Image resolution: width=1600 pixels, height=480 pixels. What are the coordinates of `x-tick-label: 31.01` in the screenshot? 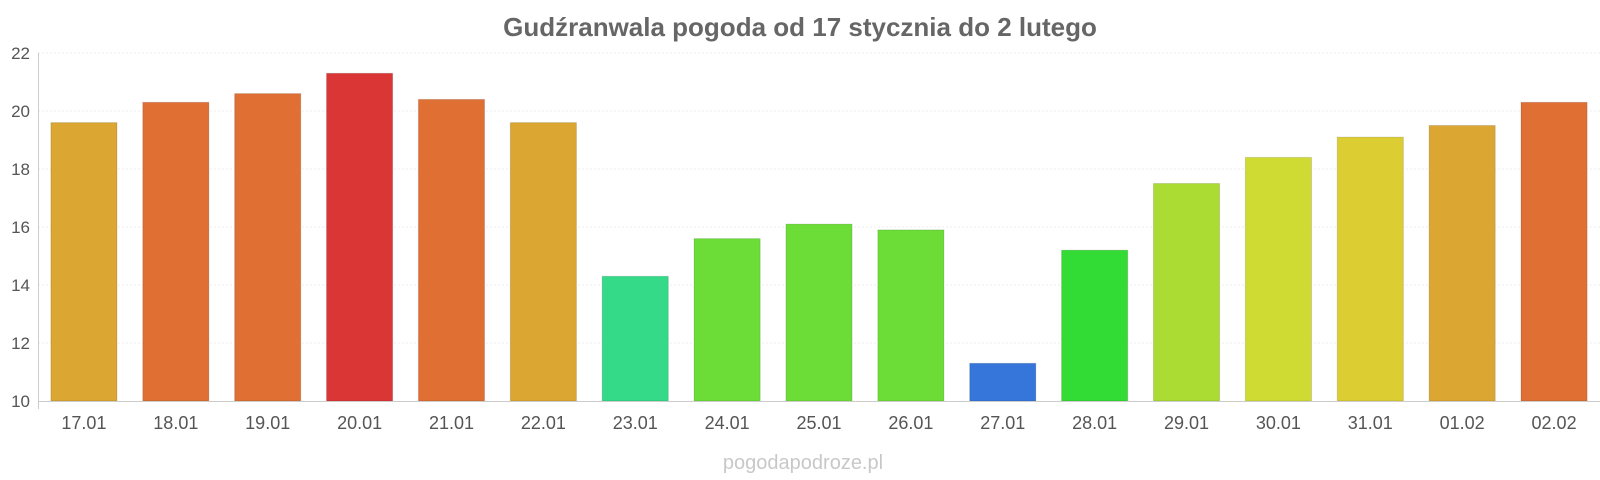 It's located at (1370, 423).